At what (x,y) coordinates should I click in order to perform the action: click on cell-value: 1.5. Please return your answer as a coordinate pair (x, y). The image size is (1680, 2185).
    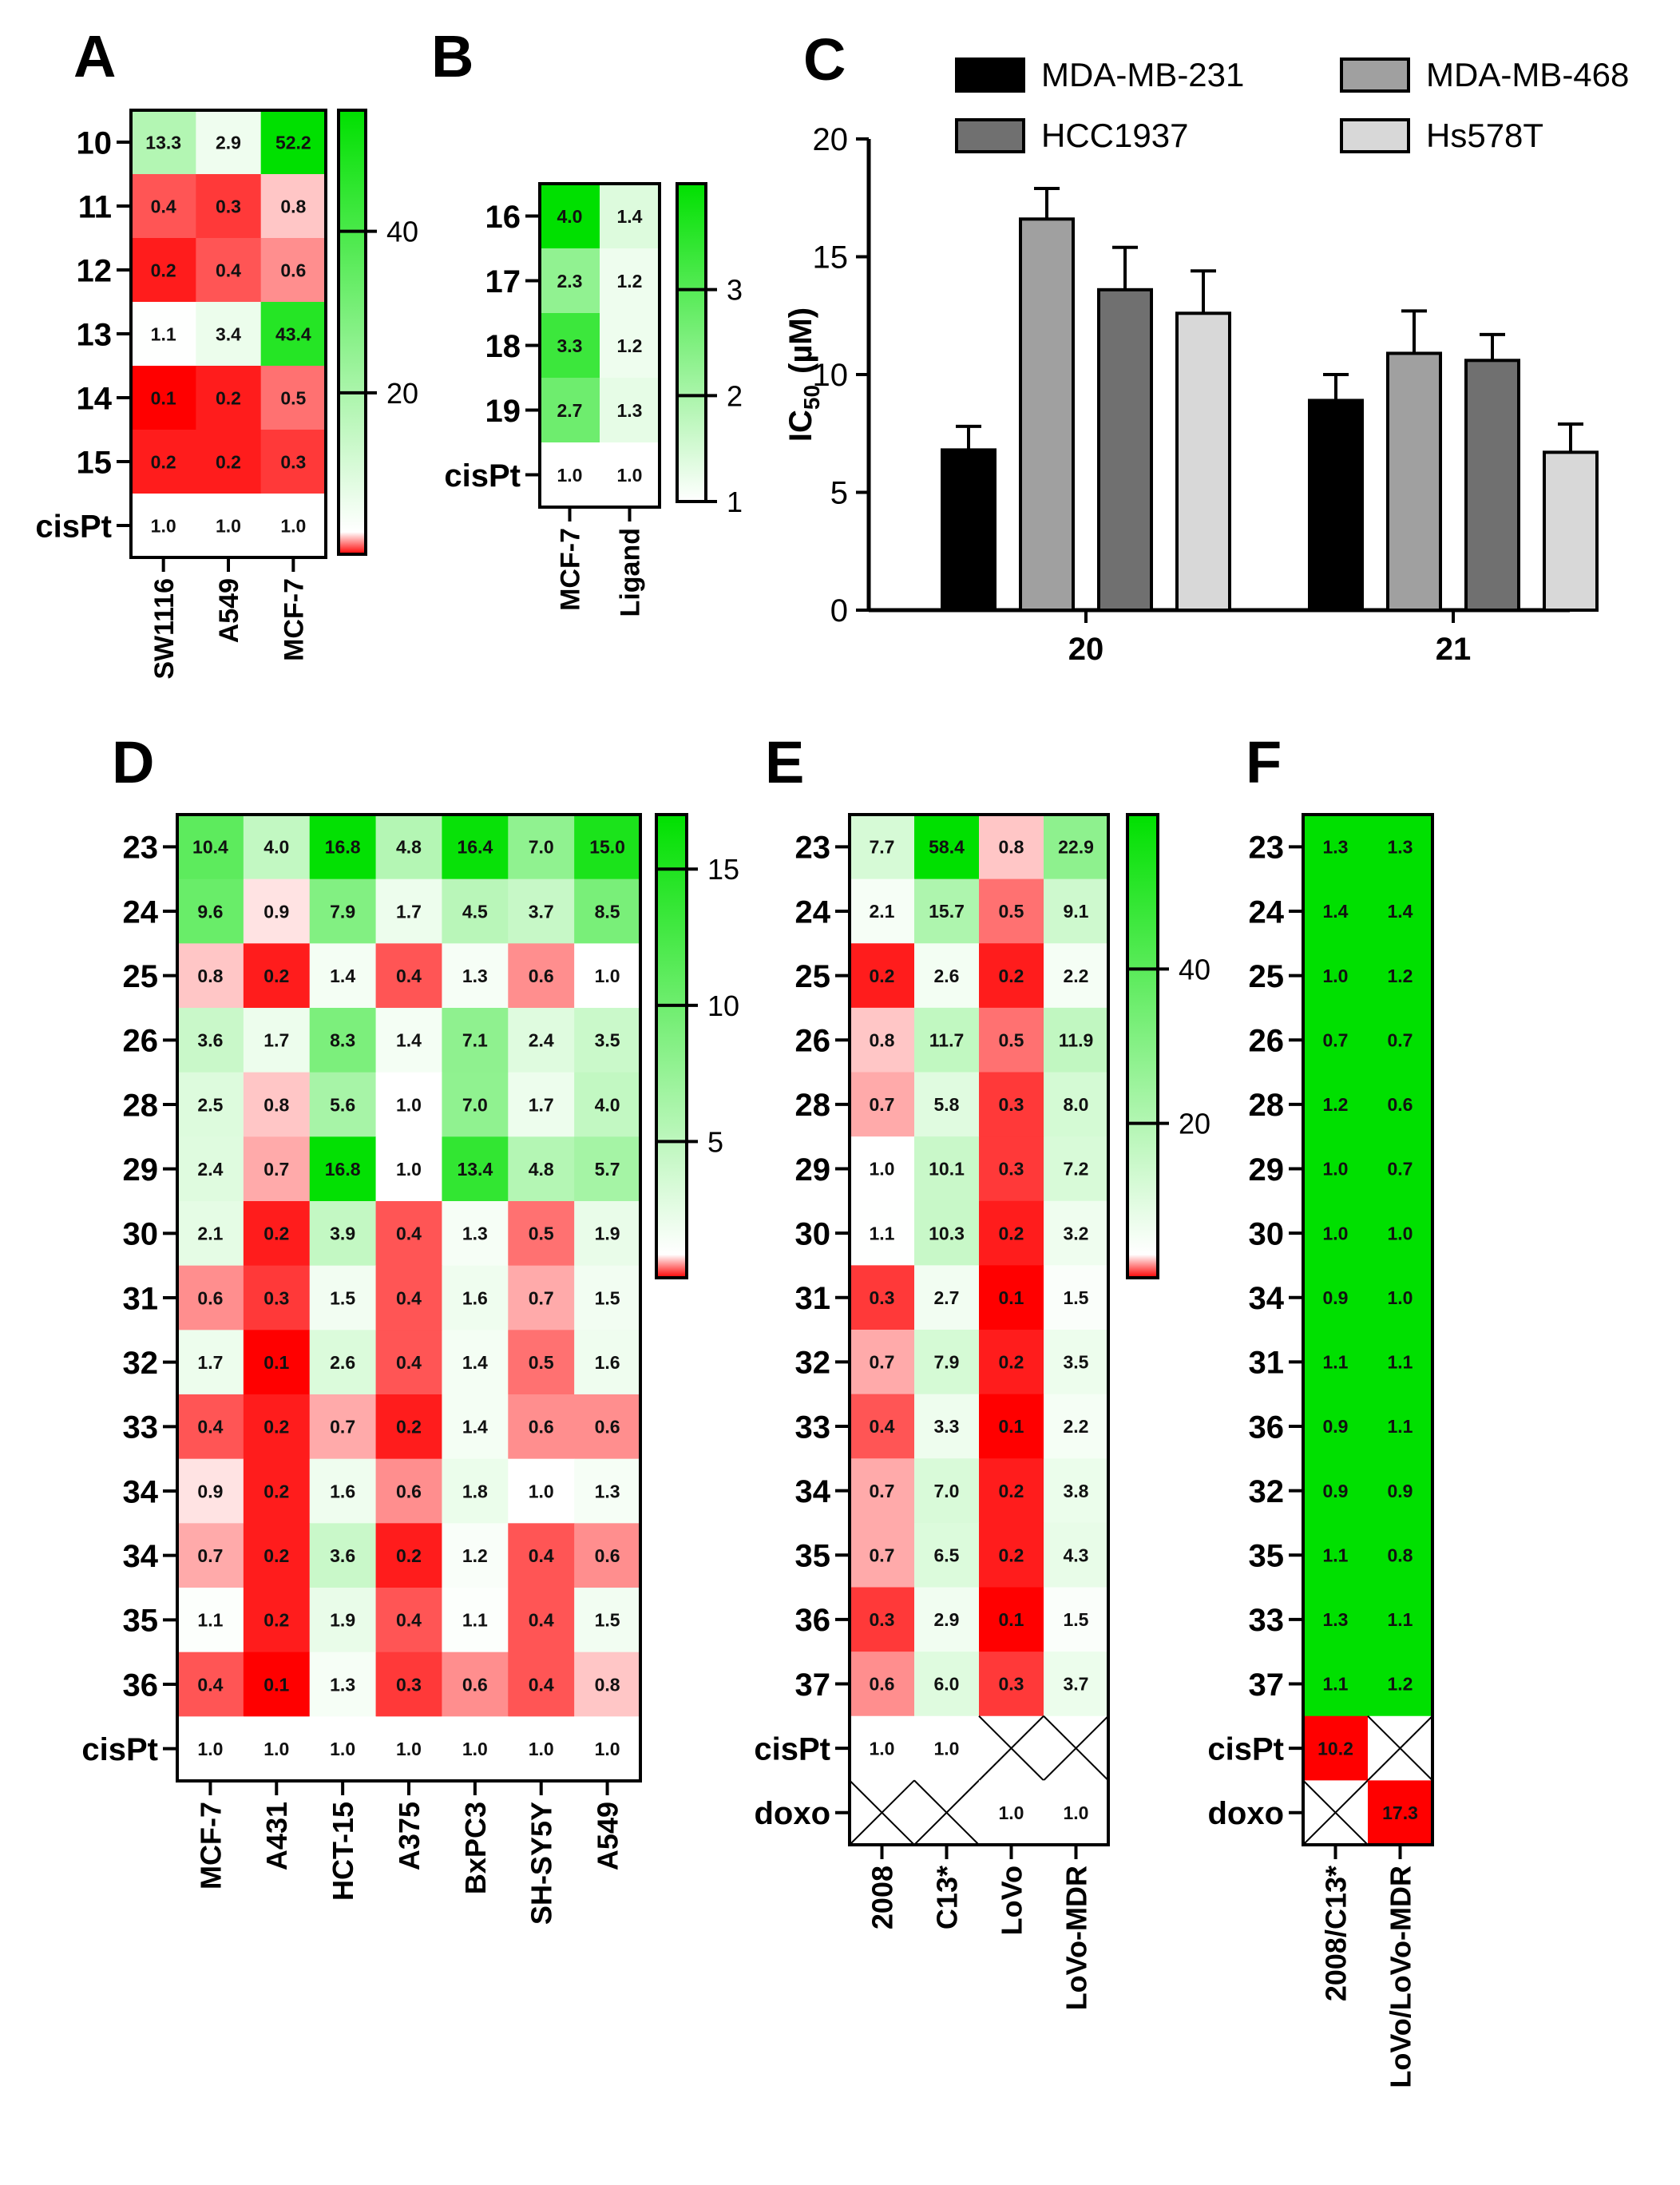
    Looking at the image, I should click on (1076, 1298).